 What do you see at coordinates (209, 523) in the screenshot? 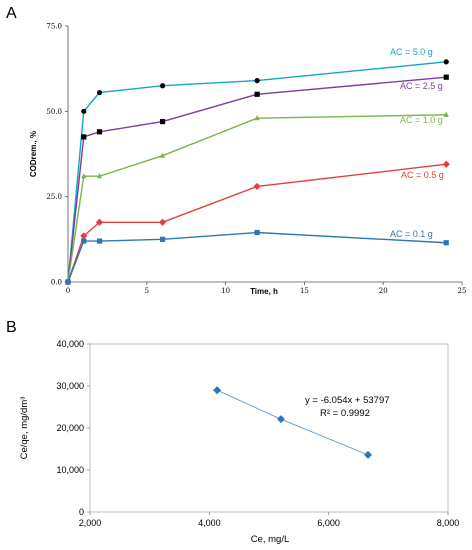
I see `x-tick-label: 4,000` at bounding box center [209, 523].